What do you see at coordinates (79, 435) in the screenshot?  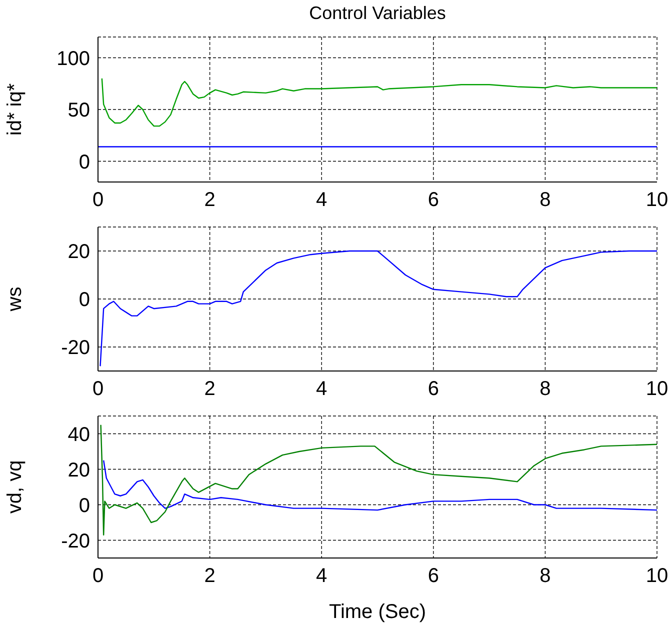 I see `y-tick-label: 40` at bounding box center [79, 435].